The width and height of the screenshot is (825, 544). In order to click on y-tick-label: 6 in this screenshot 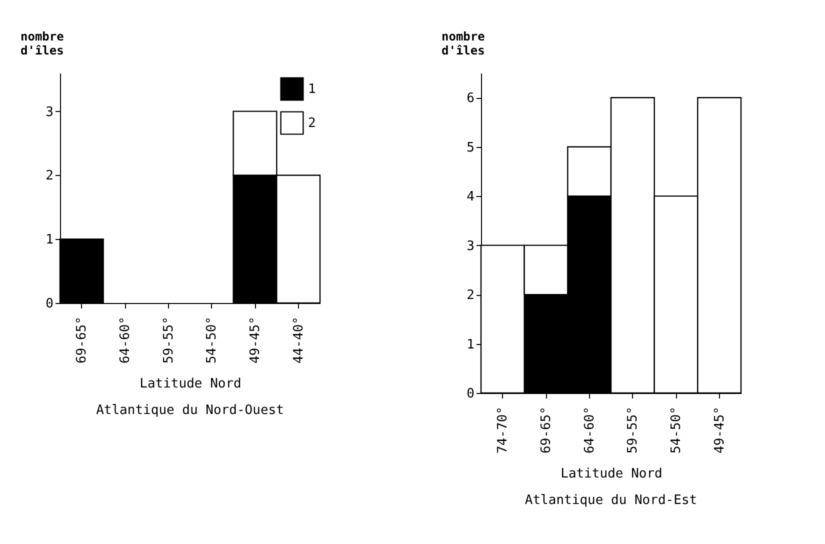, I will do `click(470, 98)`.